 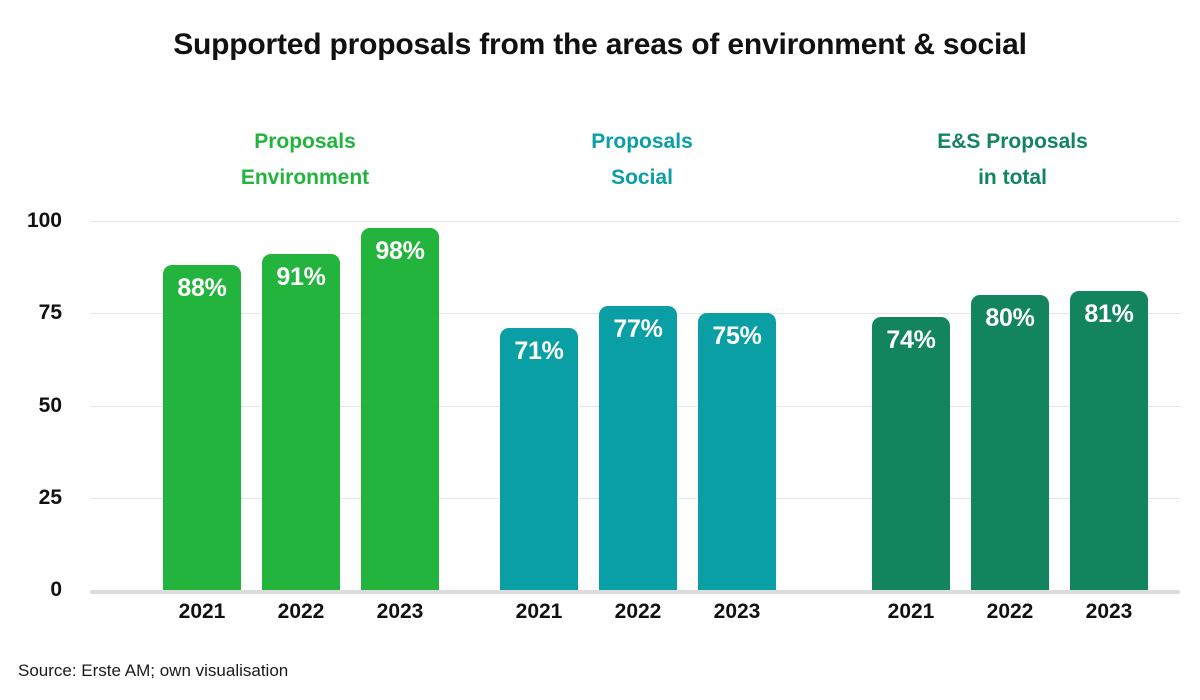 I want to click on bar: 80%, so click(x=1010, y=442).